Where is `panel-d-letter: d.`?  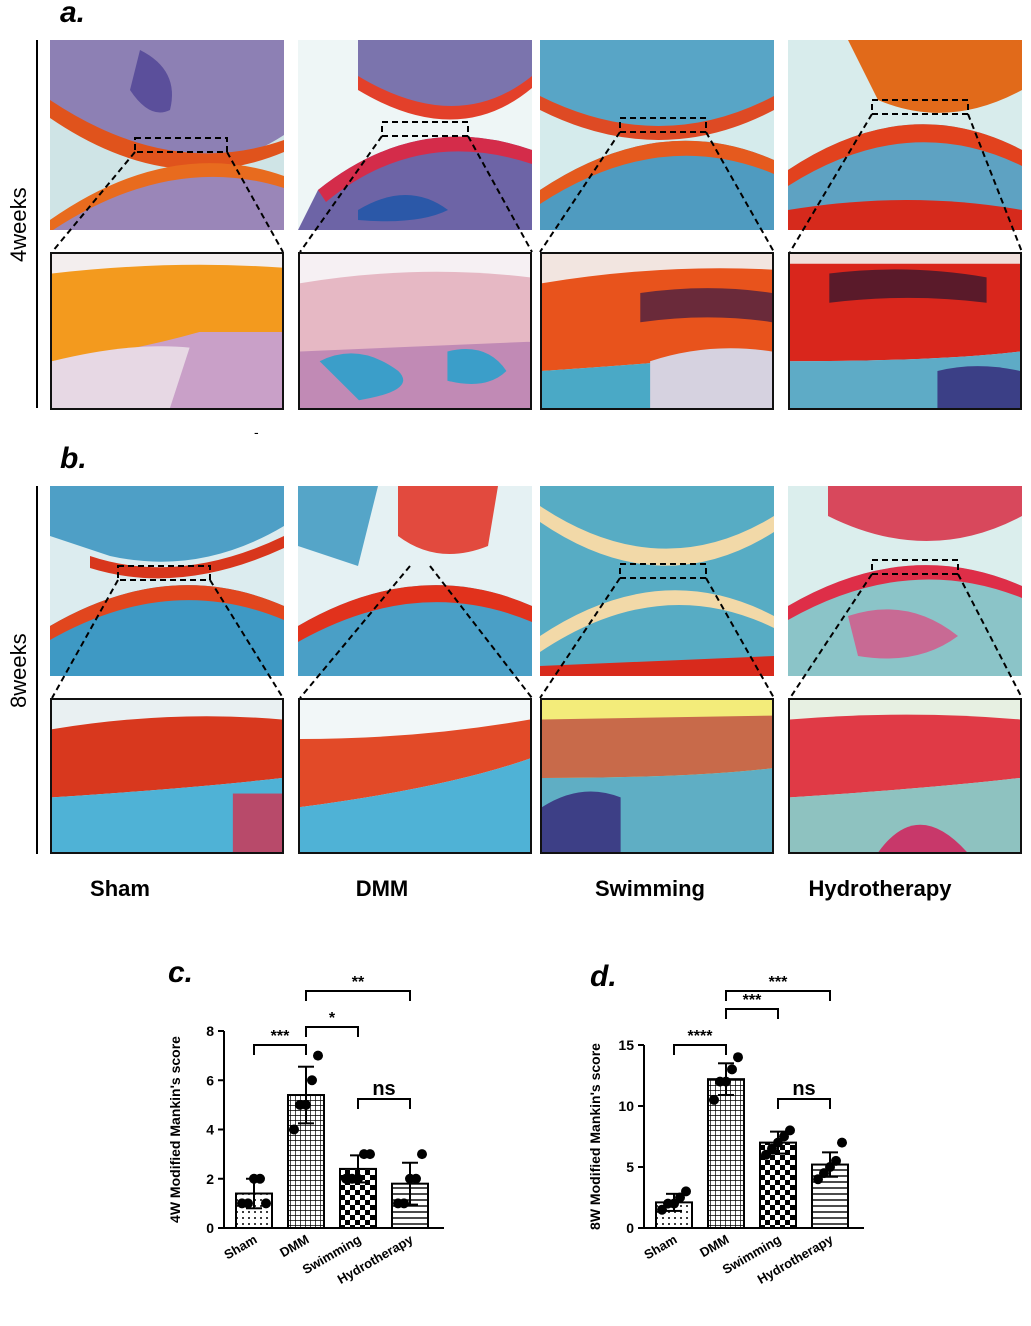
panel-d-letter: d. is located at coordinates (603, 976).